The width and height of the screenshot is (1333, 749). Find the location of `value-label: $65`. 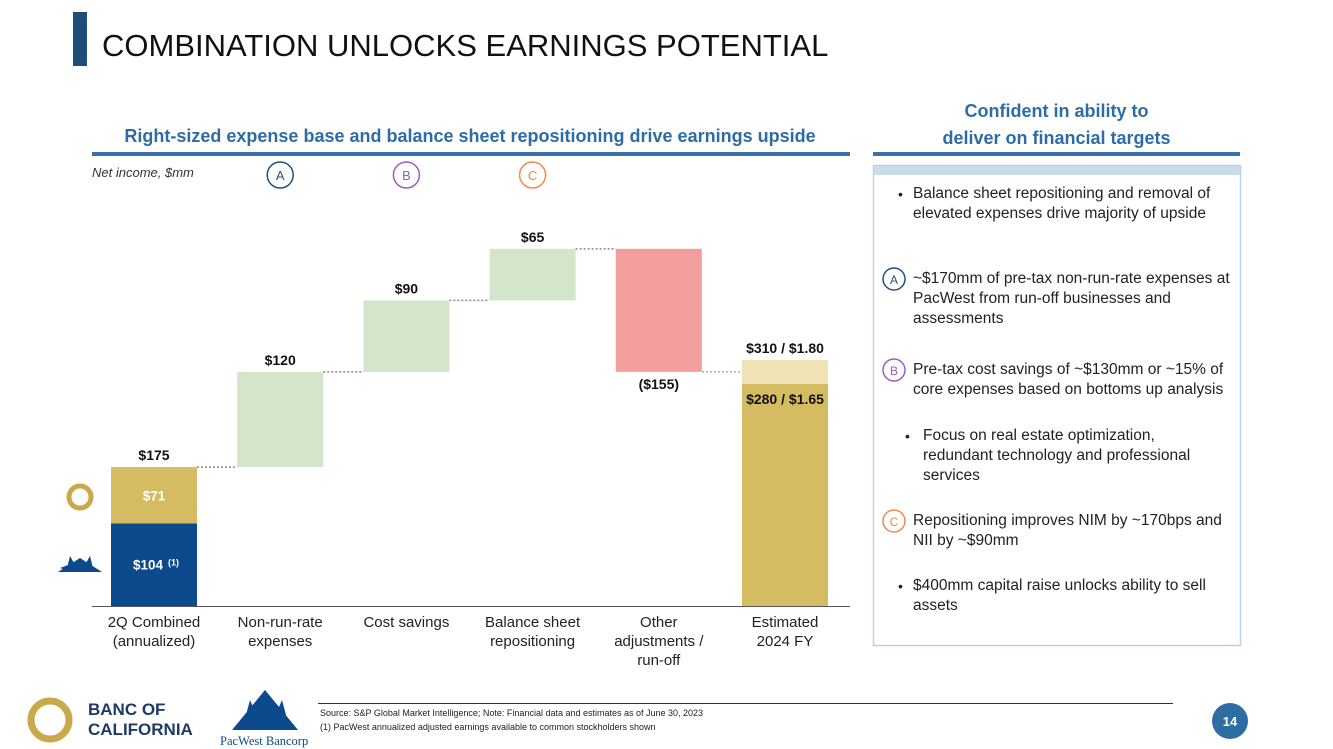

value-label: $65 is located at coordinates (533, 237).